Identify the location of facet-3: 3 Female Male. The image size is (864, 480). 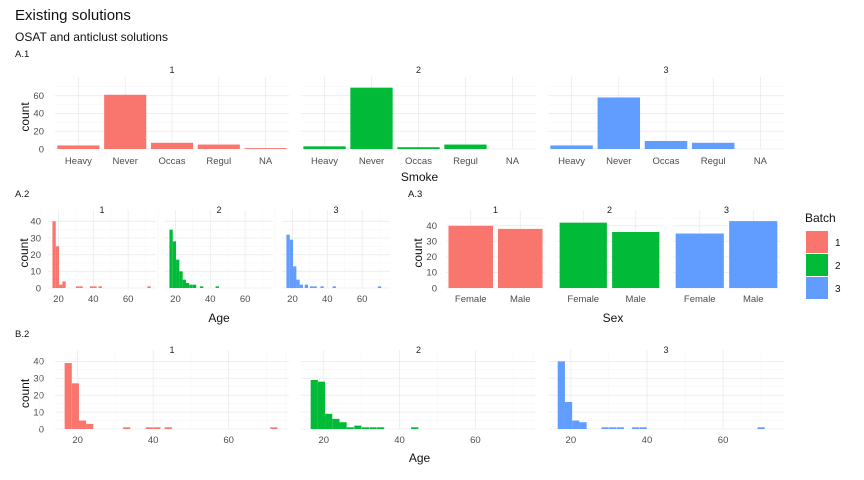
(726, 255).